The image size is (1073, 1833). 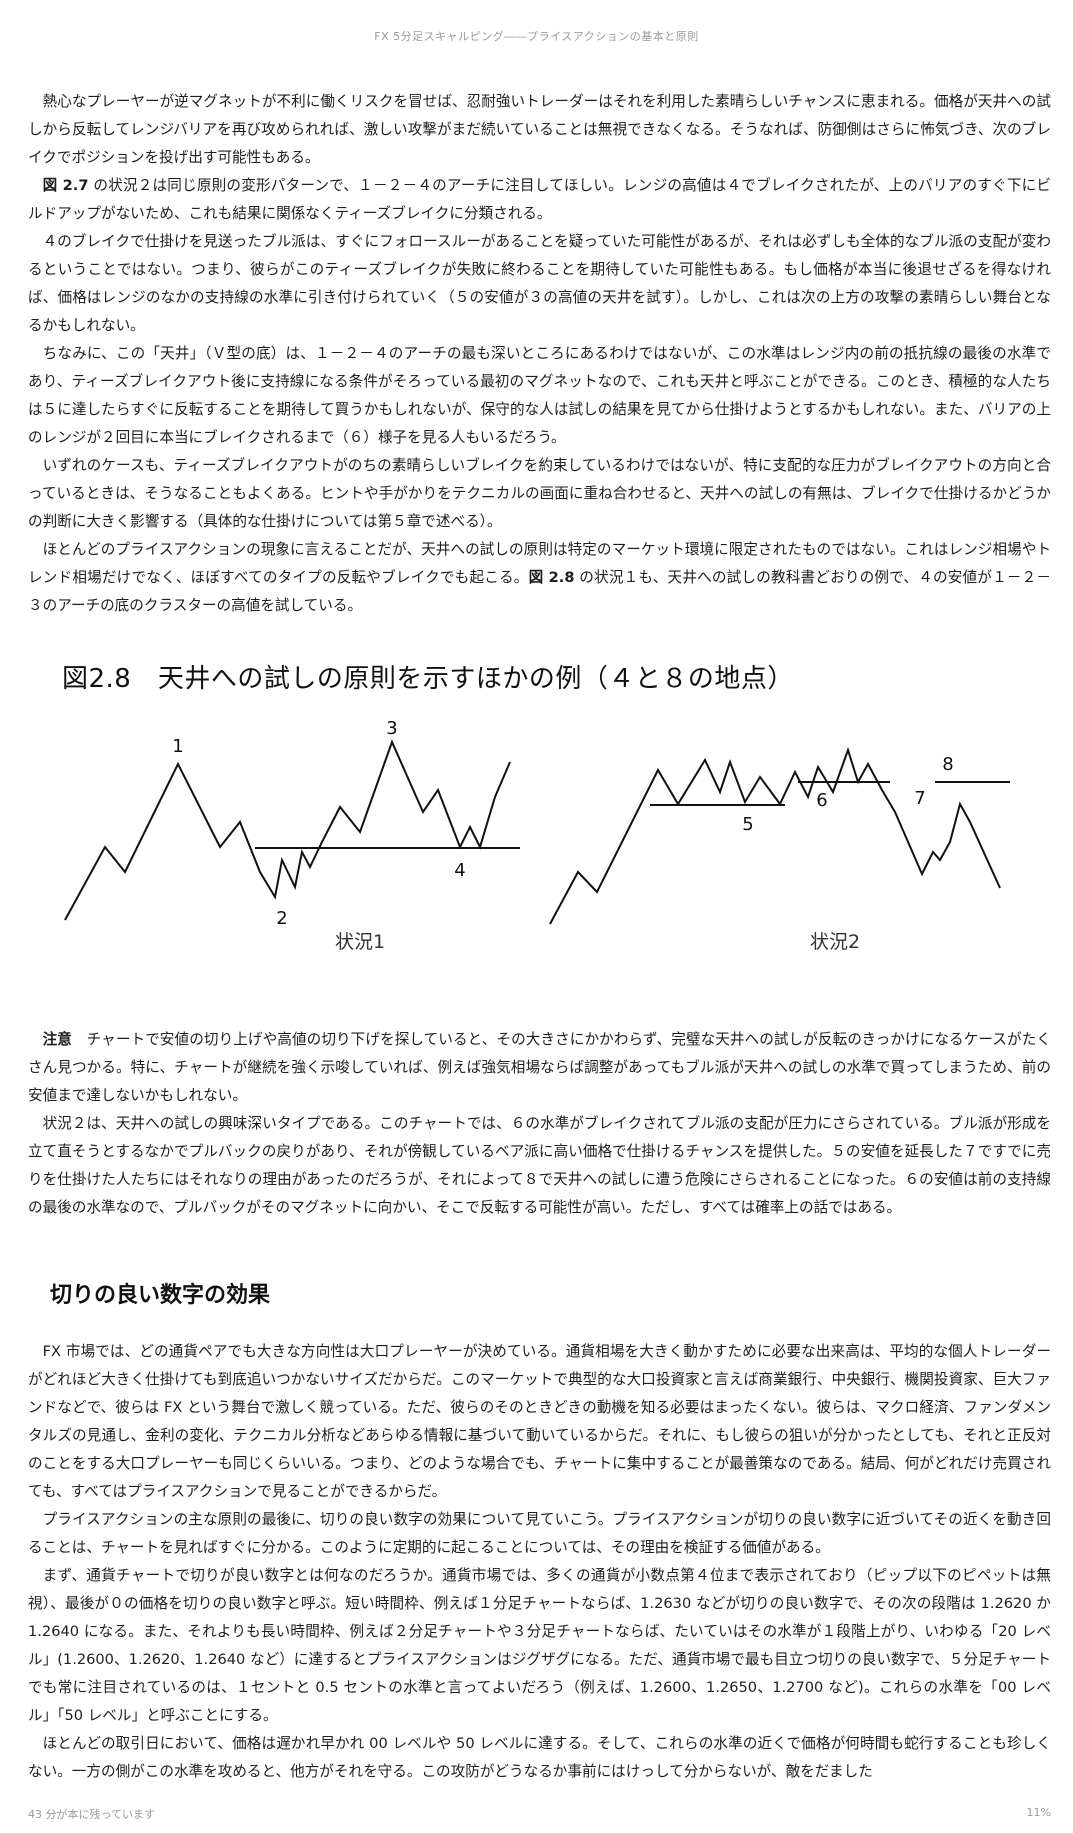 I want to click on note-label: 注意, so click(x=57, y=1039).